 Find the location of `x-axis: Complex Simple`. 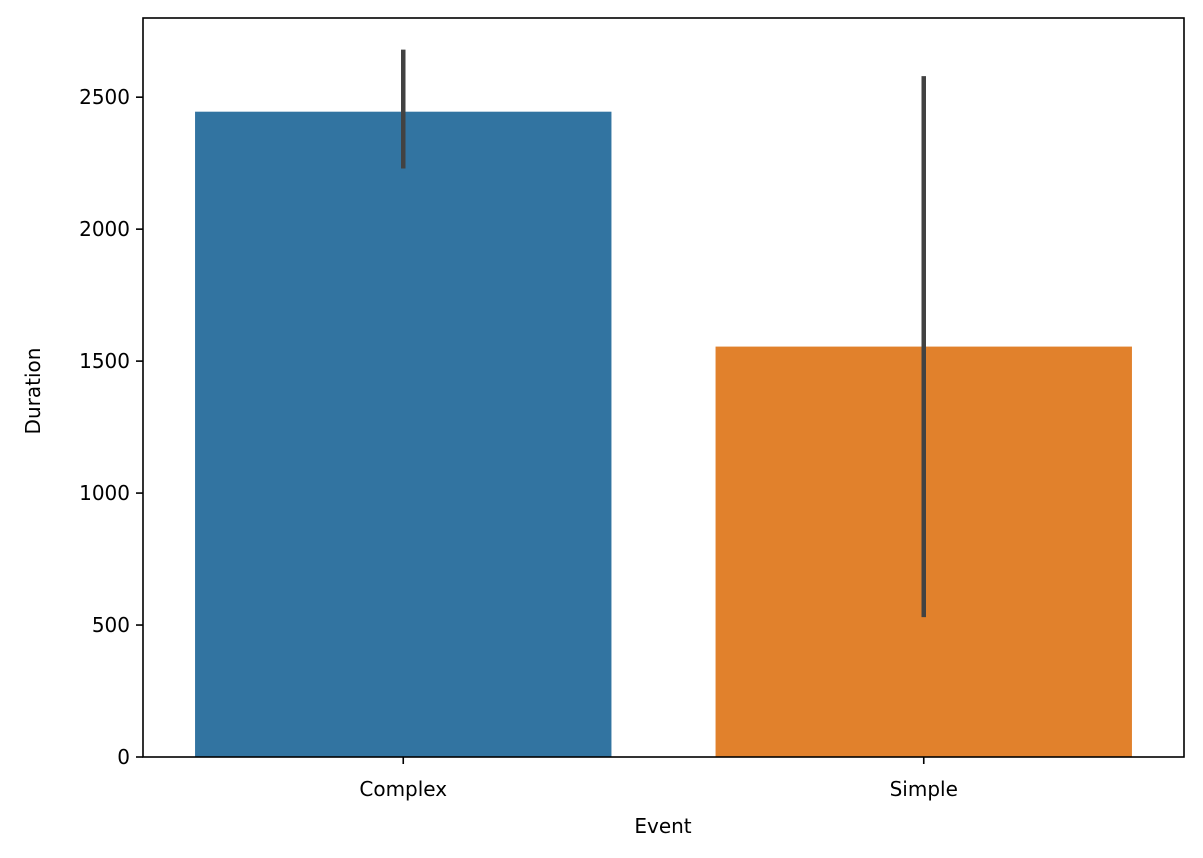

x-axis: Complex Simple is located at coordinates (658, 779).